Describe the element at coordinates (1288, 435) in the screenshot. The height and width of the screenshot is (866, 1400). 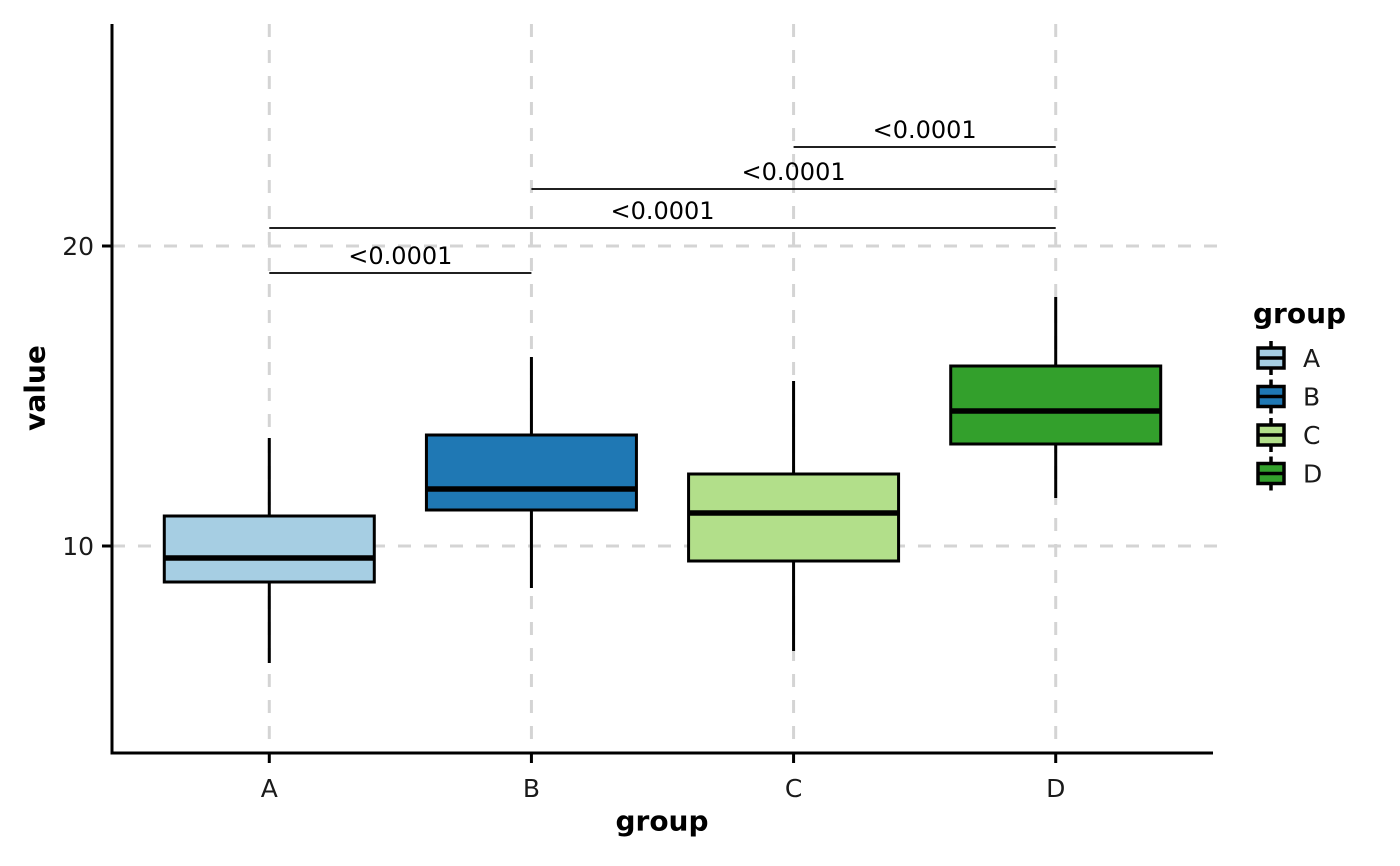
I see `legend-entry-C: C` at that location.